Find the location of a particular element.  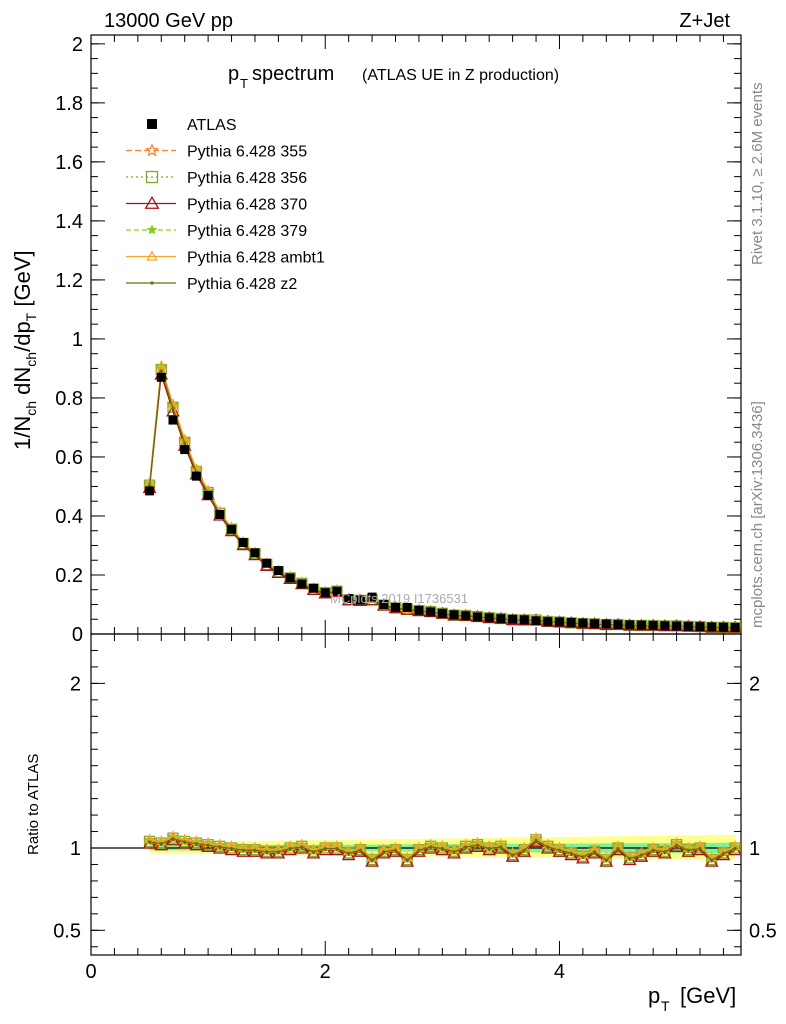

title-paren: (ATLAS UE in Z production) is located at coordinates (460, 75).